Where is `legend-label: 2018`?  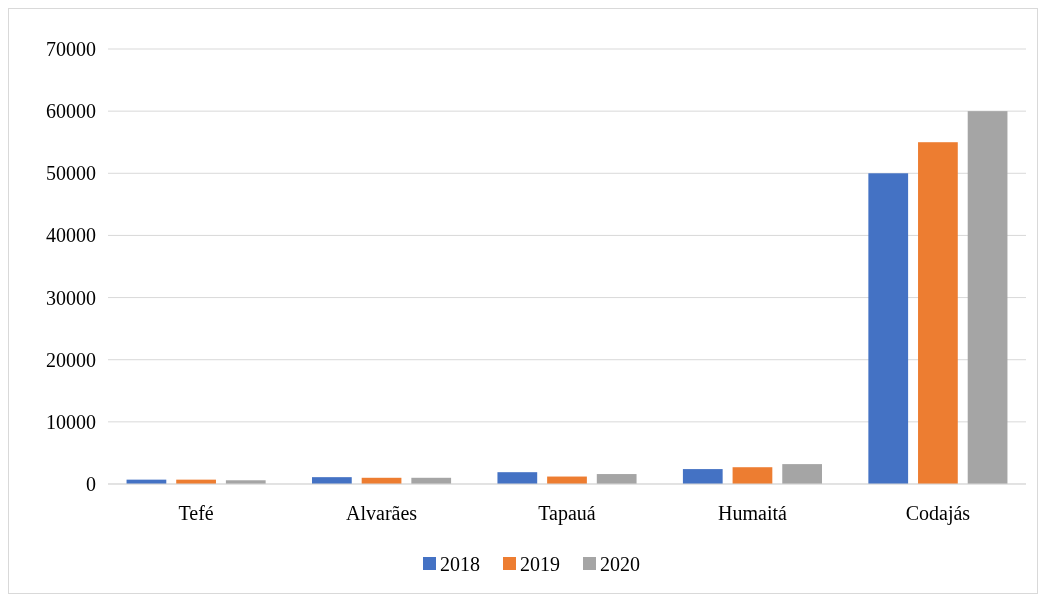 legend-label: 2018 is located at coordinates (460, 564).